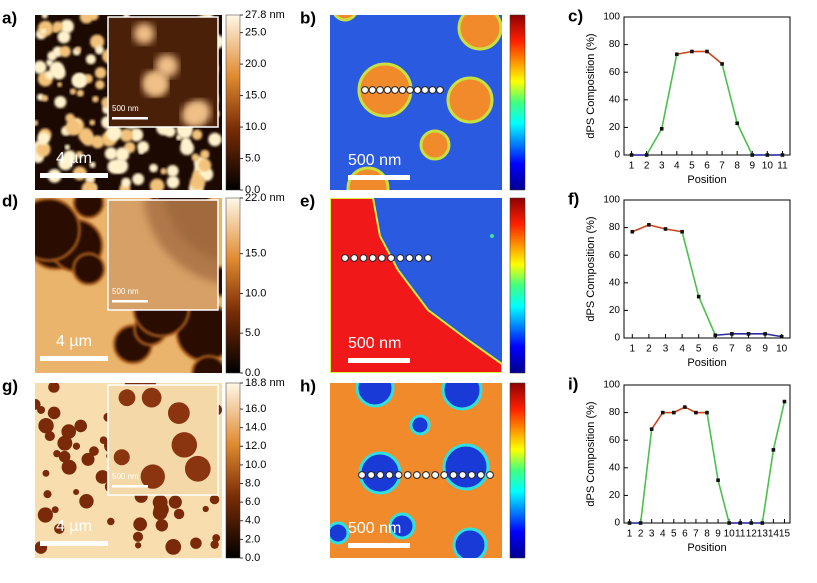  I want to click on y-tick-label: 20, so click(615, 127).